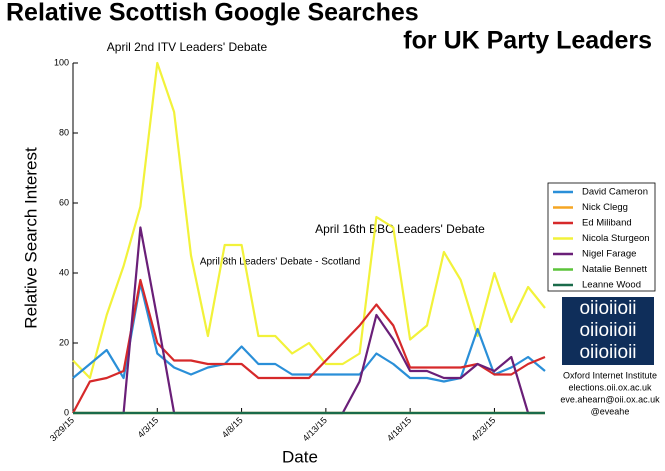 This screenshot has height=471, width=665. I want to click on x-tick-label: 4/18/15, so click(399, 429).